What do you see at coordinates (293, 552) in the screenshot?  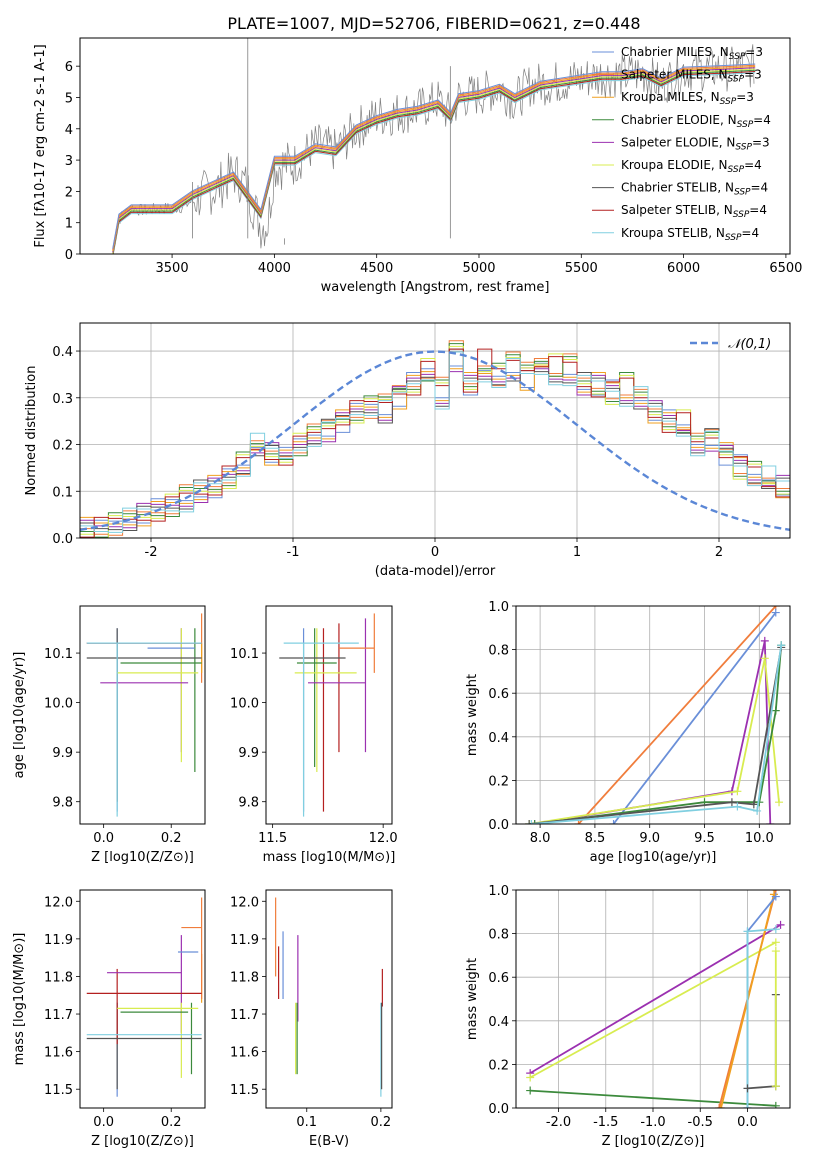 I see `x-tick-label: -1` at bounding box center [293, 552].